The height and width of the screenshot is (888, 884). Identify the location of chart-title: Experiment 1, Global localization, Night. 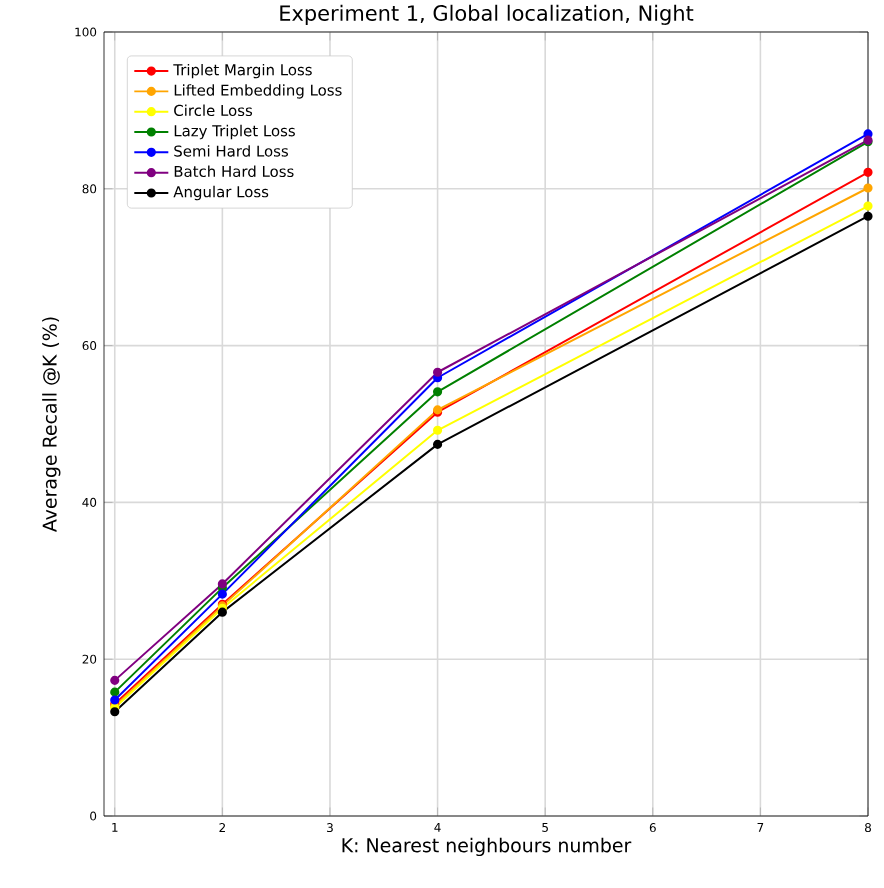
(487, 14).